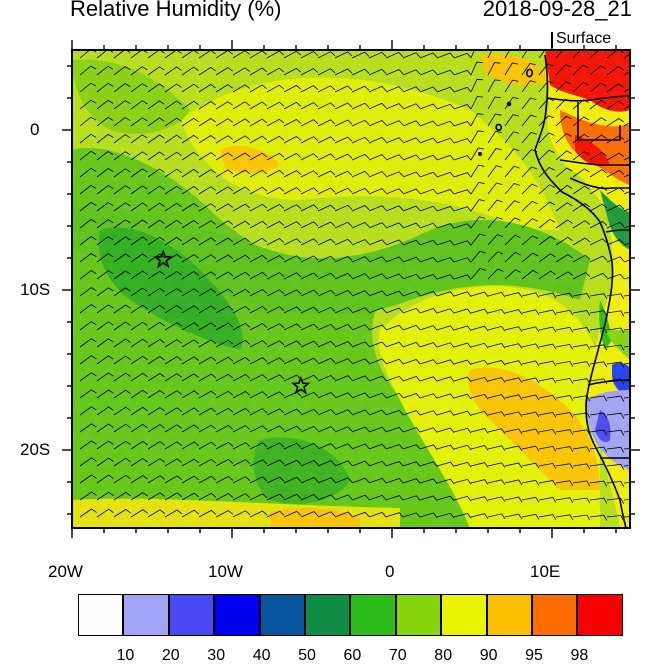 The width and height of the screenshot is (650, 669). Describe the element at coordinates (557, 10) in the screenshot. I see `valid-time: 2018-09-28_21` at that location.